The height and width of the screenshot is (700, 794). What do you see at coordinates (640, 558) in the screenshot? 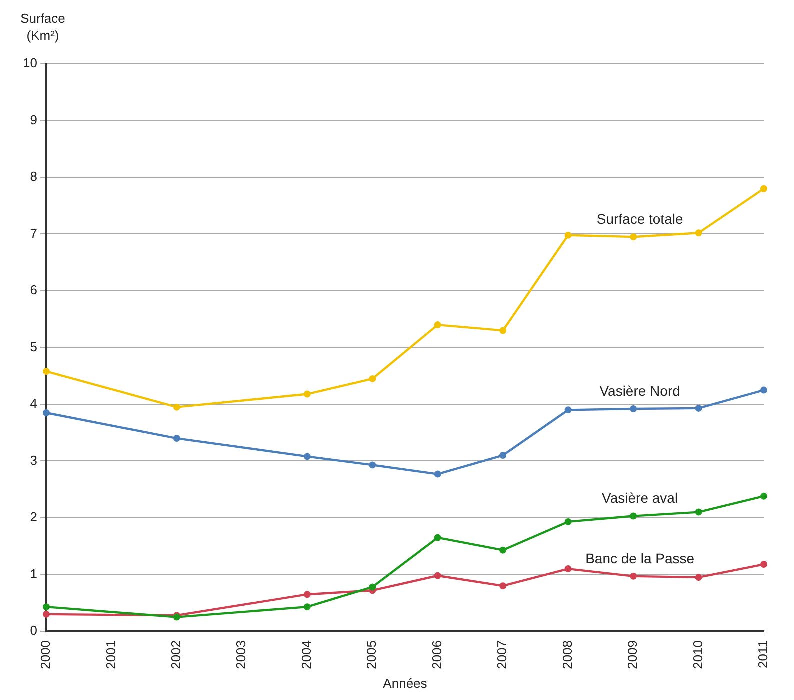
I see `series-label: Banc de la Passe` at bounding box center [640, 558].